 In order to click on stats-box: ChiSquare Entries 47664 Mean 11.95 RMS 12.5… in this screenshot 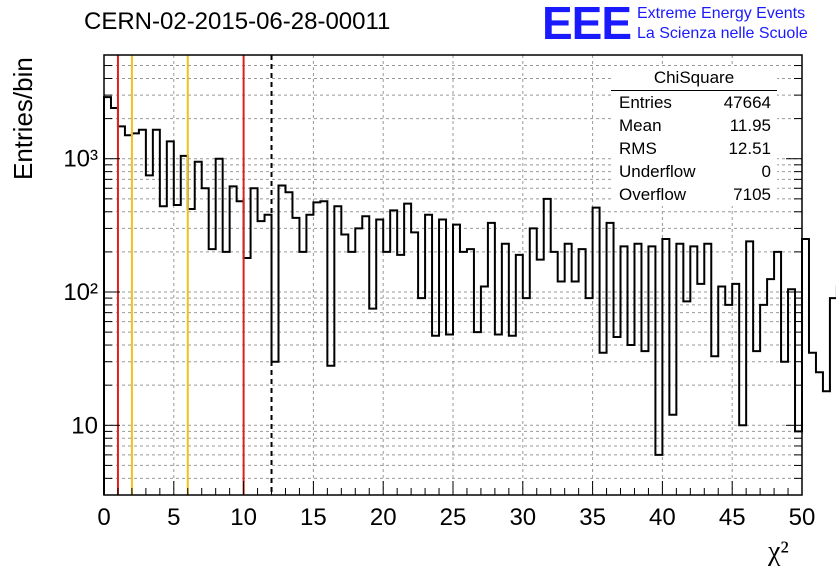, I will do `click(694, 136)`.